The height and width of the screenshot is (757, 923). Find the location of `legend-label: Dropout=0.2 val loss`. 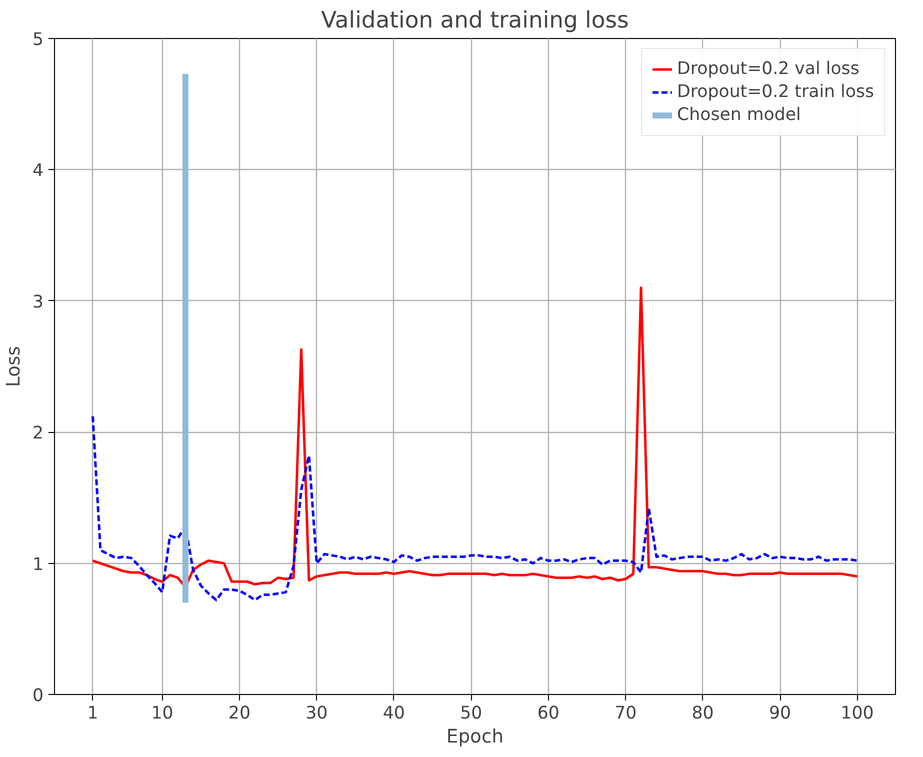

legend-label: Dropout=0.2 val loss is located at coordinates (768, 69).